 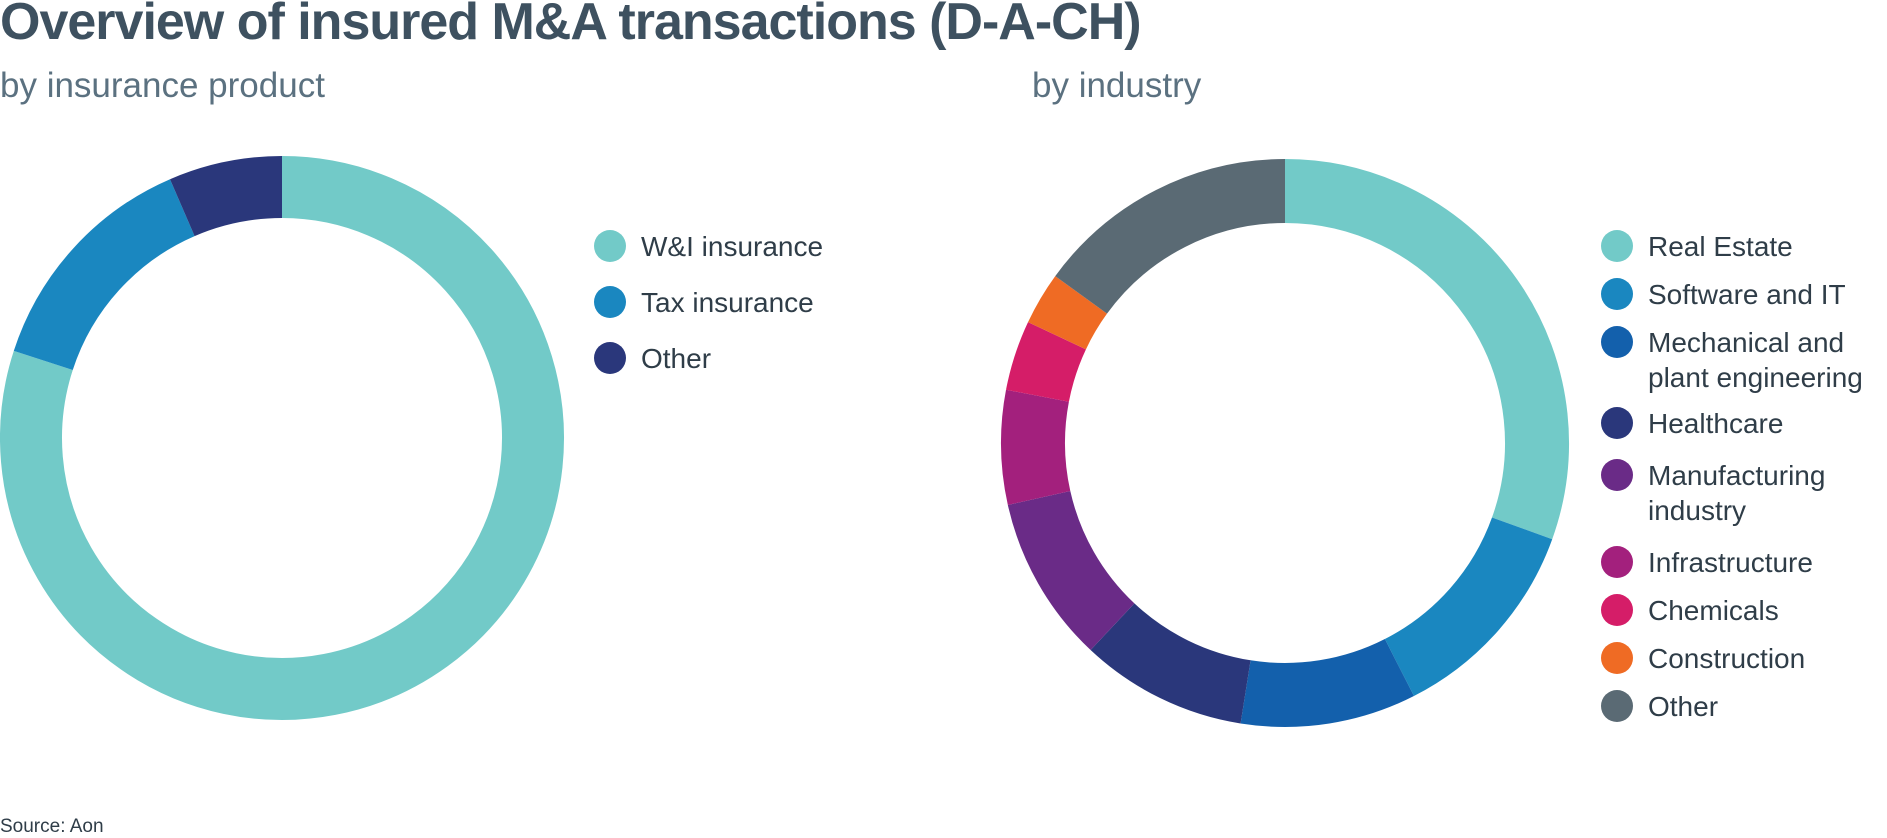 What do you see at coordinates (727, 302) in the screenshot?
I see `legend-label: Tax insurance` at bounding box center [727, 302].